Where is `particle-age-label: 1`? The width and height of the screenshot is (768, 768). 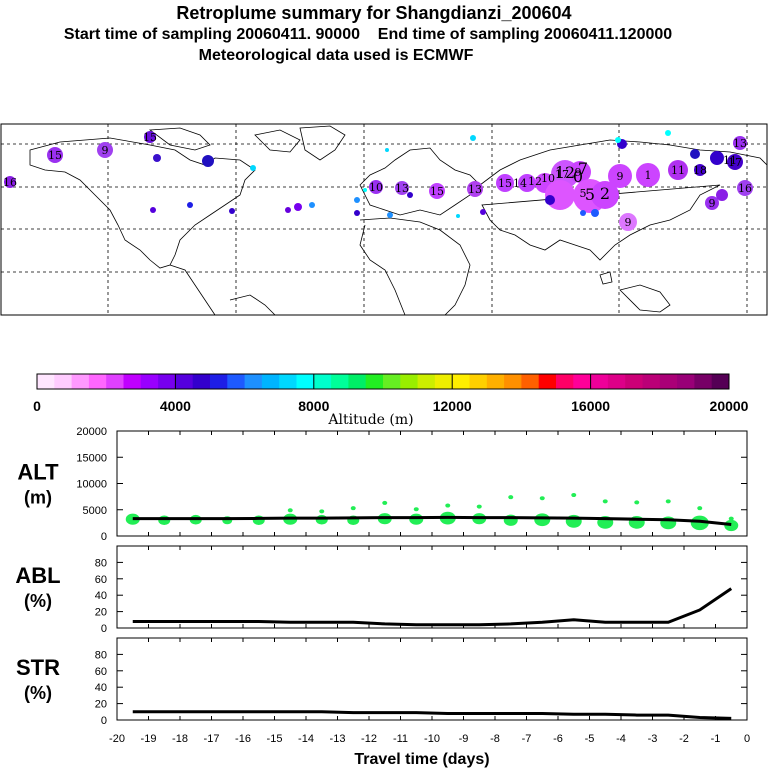 particle-age-label: 1 is located at coordinates (648, 175).